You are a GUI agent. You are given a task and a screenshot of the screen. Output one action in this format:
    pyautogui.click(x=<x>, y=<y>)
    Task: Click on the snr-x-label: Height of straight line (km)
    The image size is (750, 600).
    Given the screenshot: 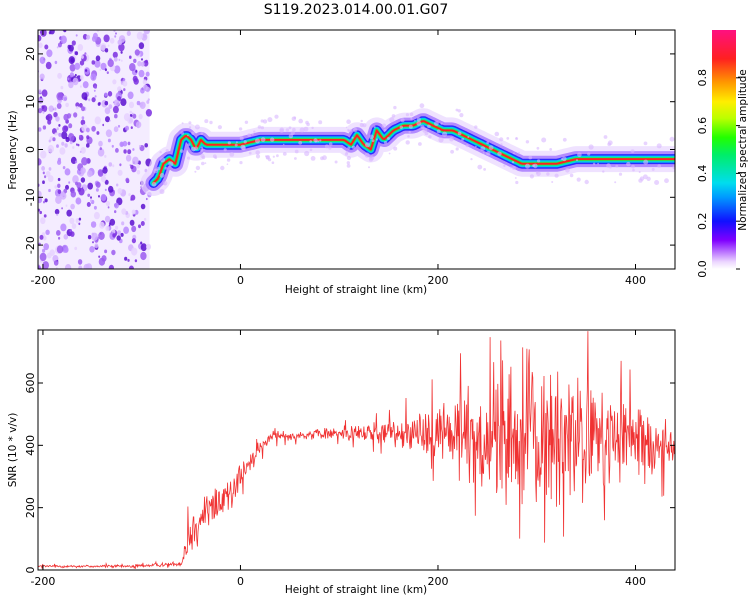 What is the action you would take?
    pyautogui.click(x=356, y=590)
    